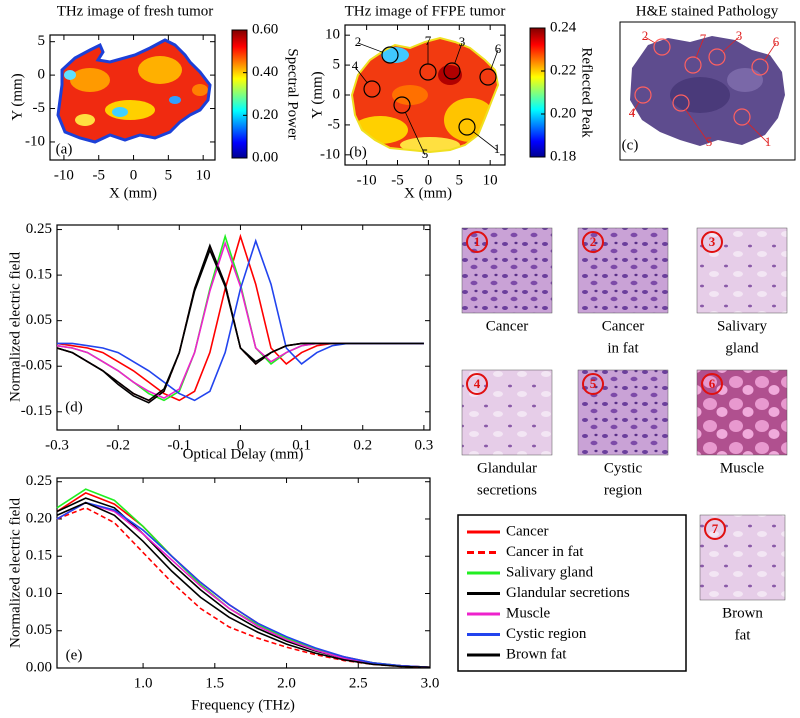 The width and height of the screenshot is (800, 718). I want to click on y-axis-label: Normalized electric field, so click(15, 327).